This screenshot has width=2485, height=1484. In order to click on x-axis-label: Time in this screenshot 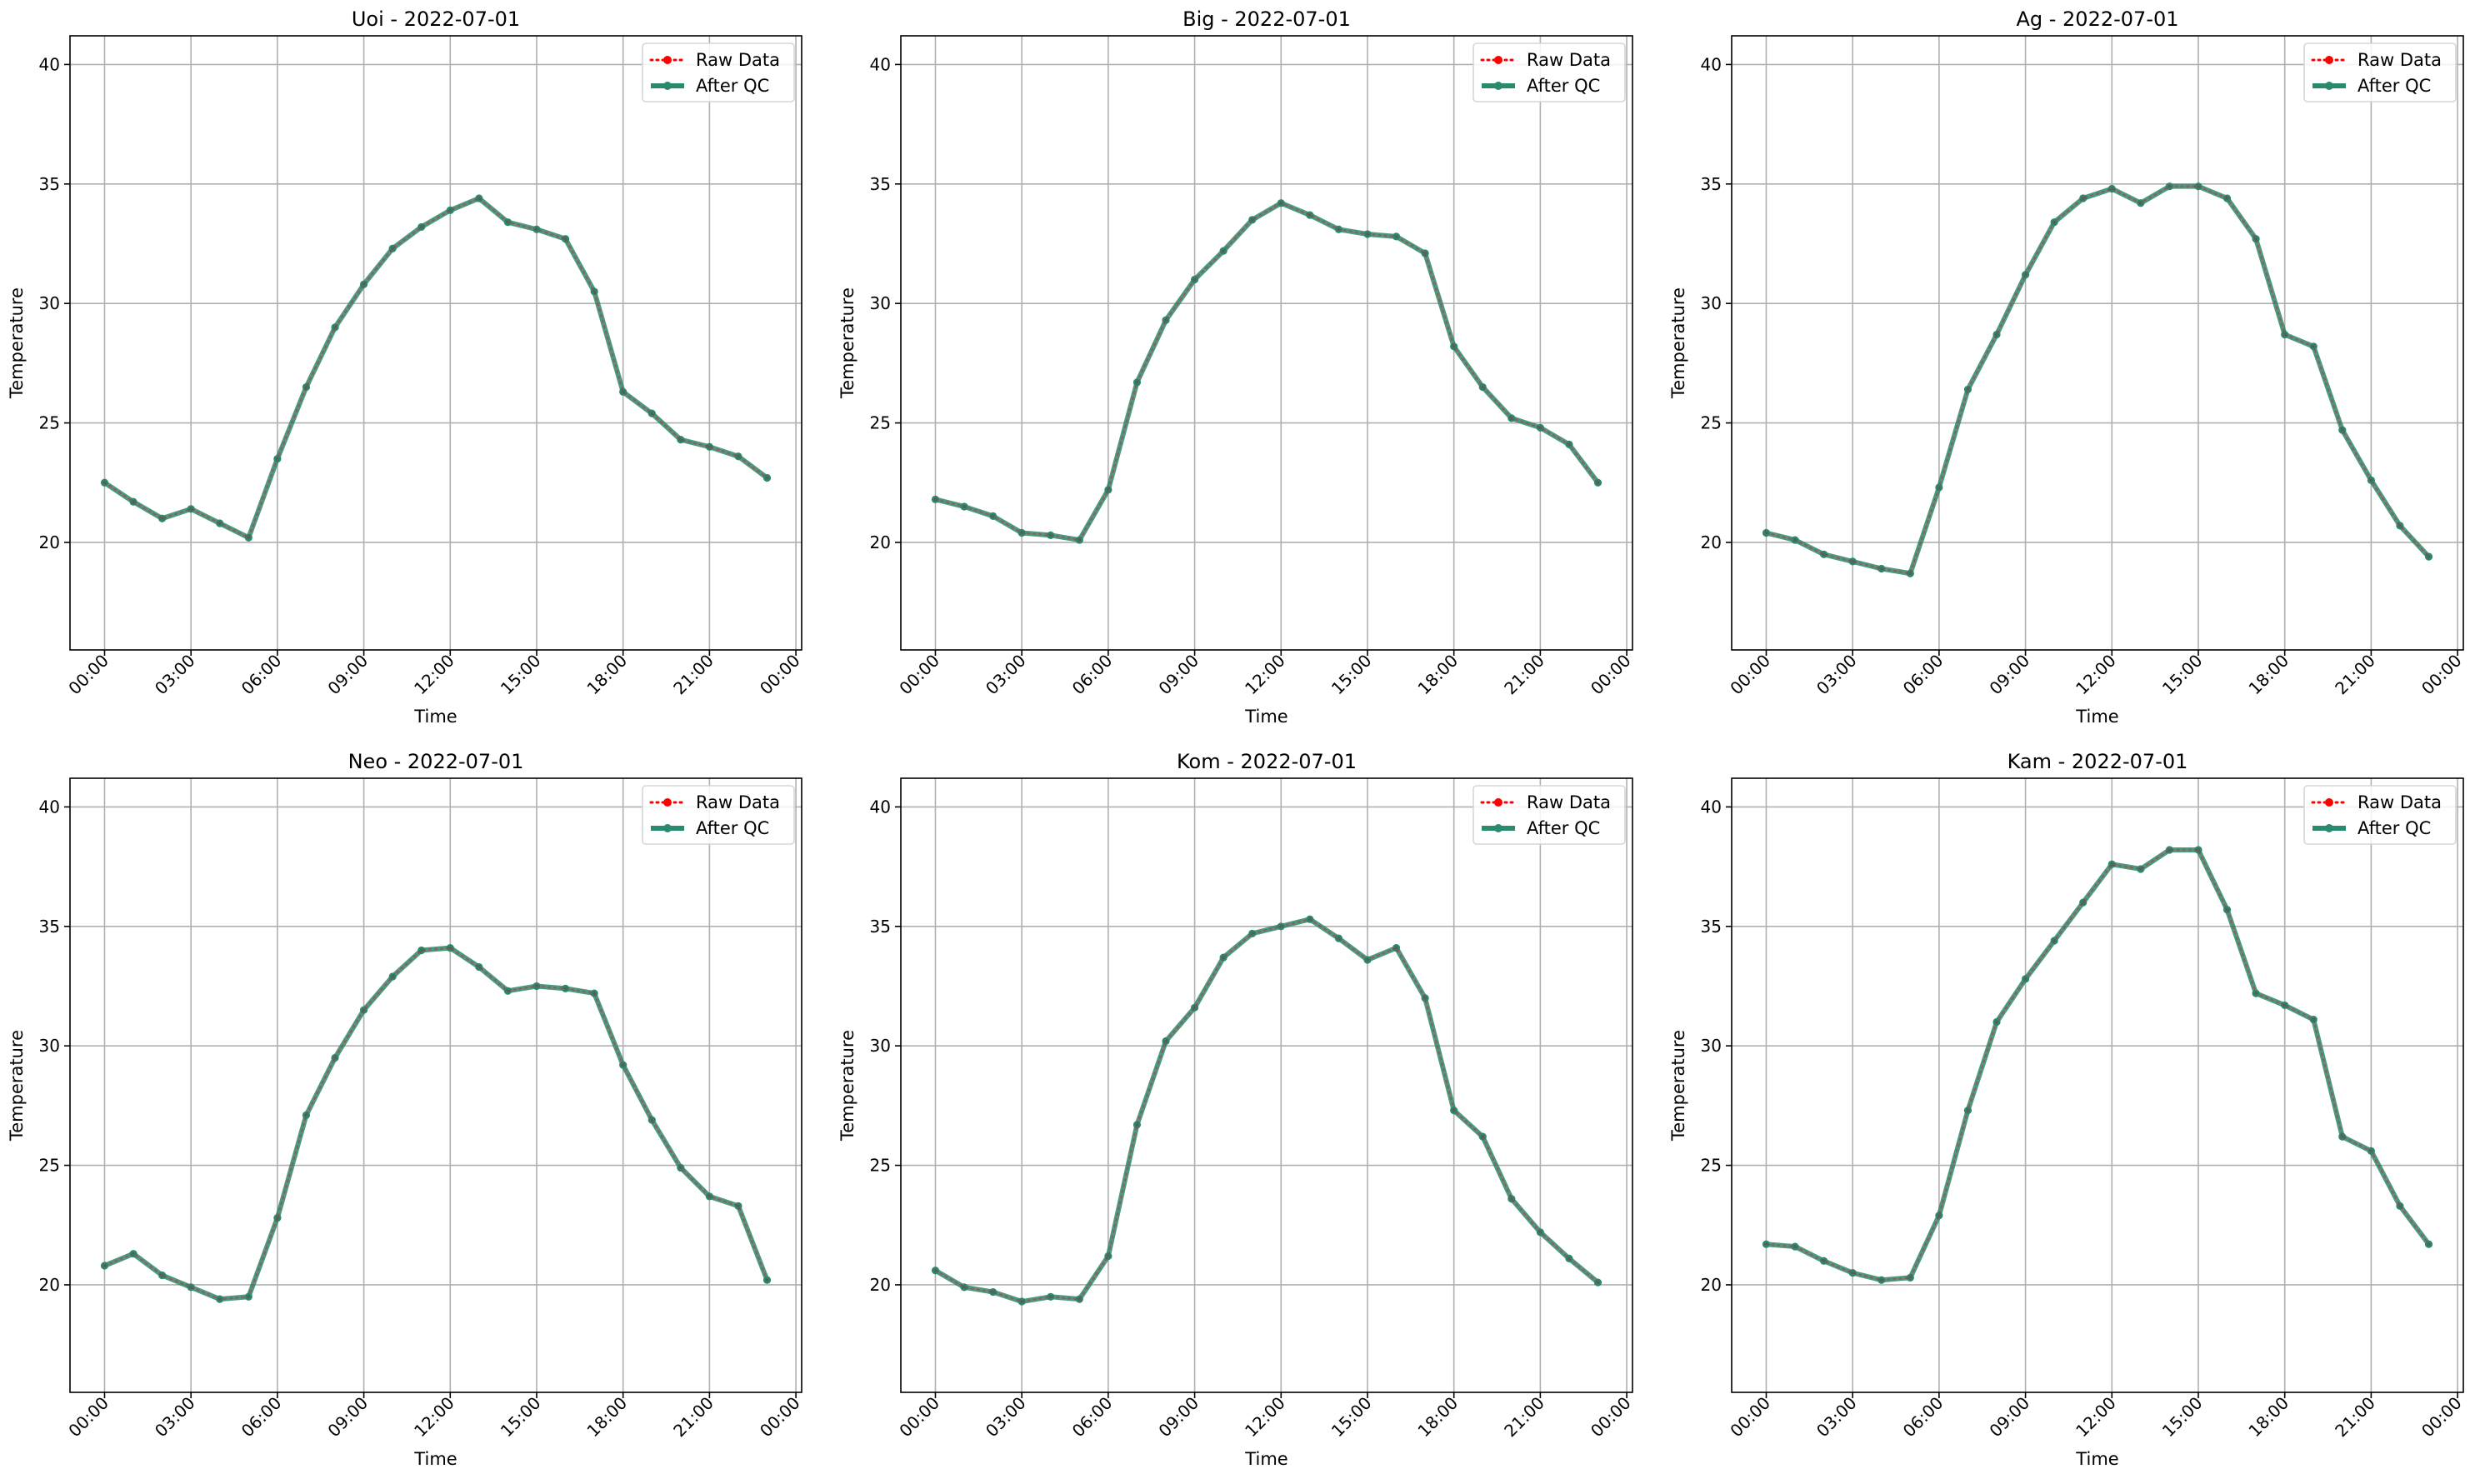, I will do `click(1266, 717)`.